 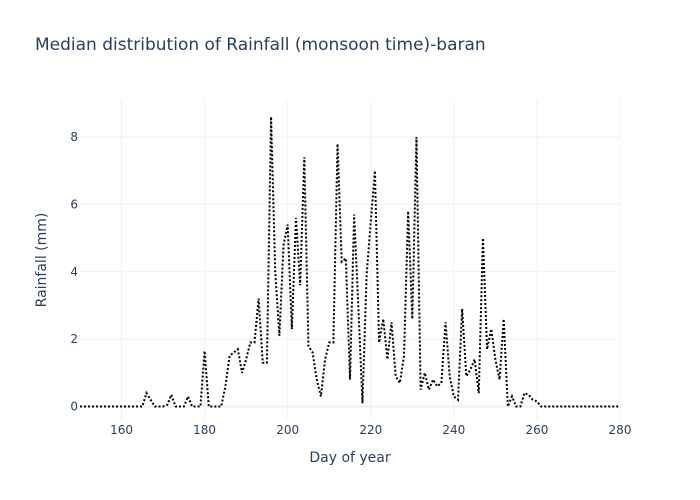 What do you see at coordinates (74, 407) in the screenshot?
I see `y-tick-label: 0` at bounding box center [74, 407].